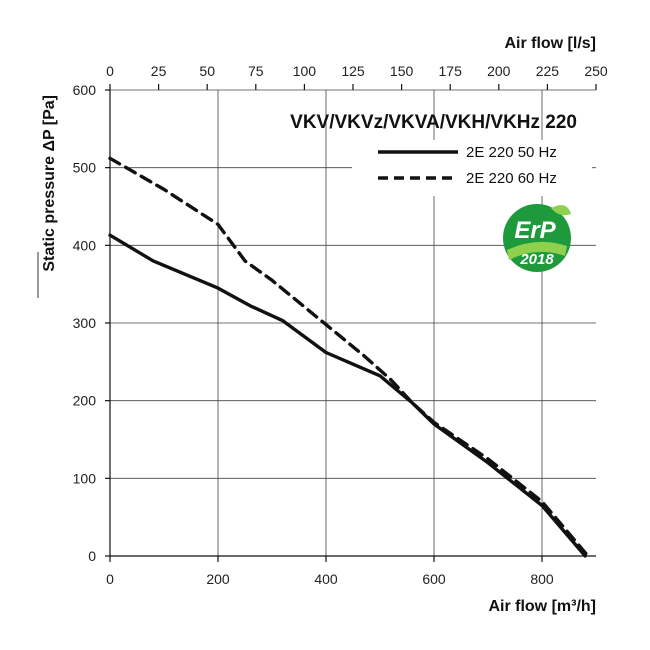  I want to click on x2-tick-label: 200, so click(499, 71).